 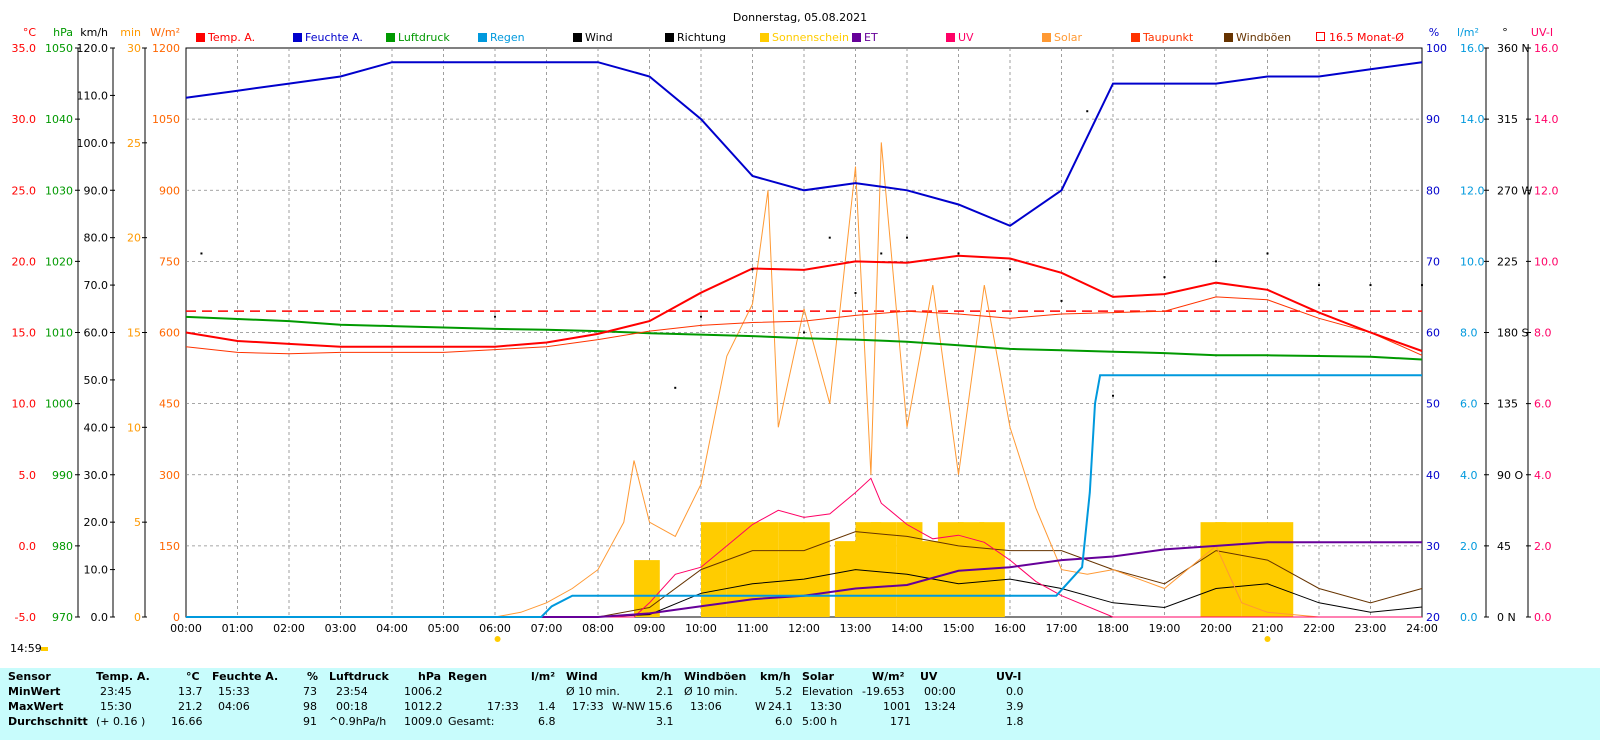 What do you see at coordinates (1433, 404) in the screenshot?
I see `axis-right-tick-label: 50` at bounding box center [1433, 404].